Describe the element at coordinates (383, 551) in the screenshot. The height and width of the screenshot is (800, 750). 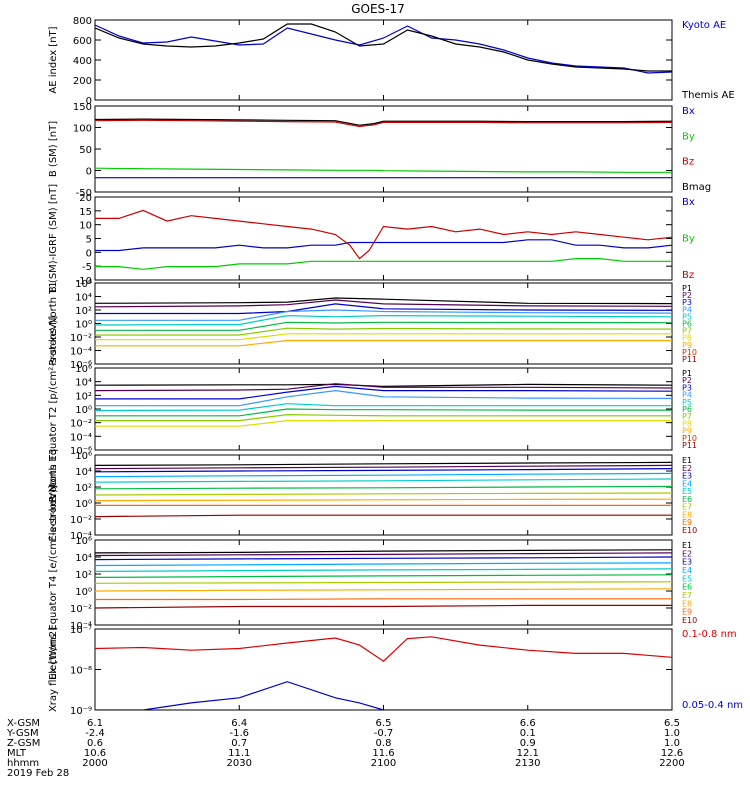
I see `series-line-E1` at that location.